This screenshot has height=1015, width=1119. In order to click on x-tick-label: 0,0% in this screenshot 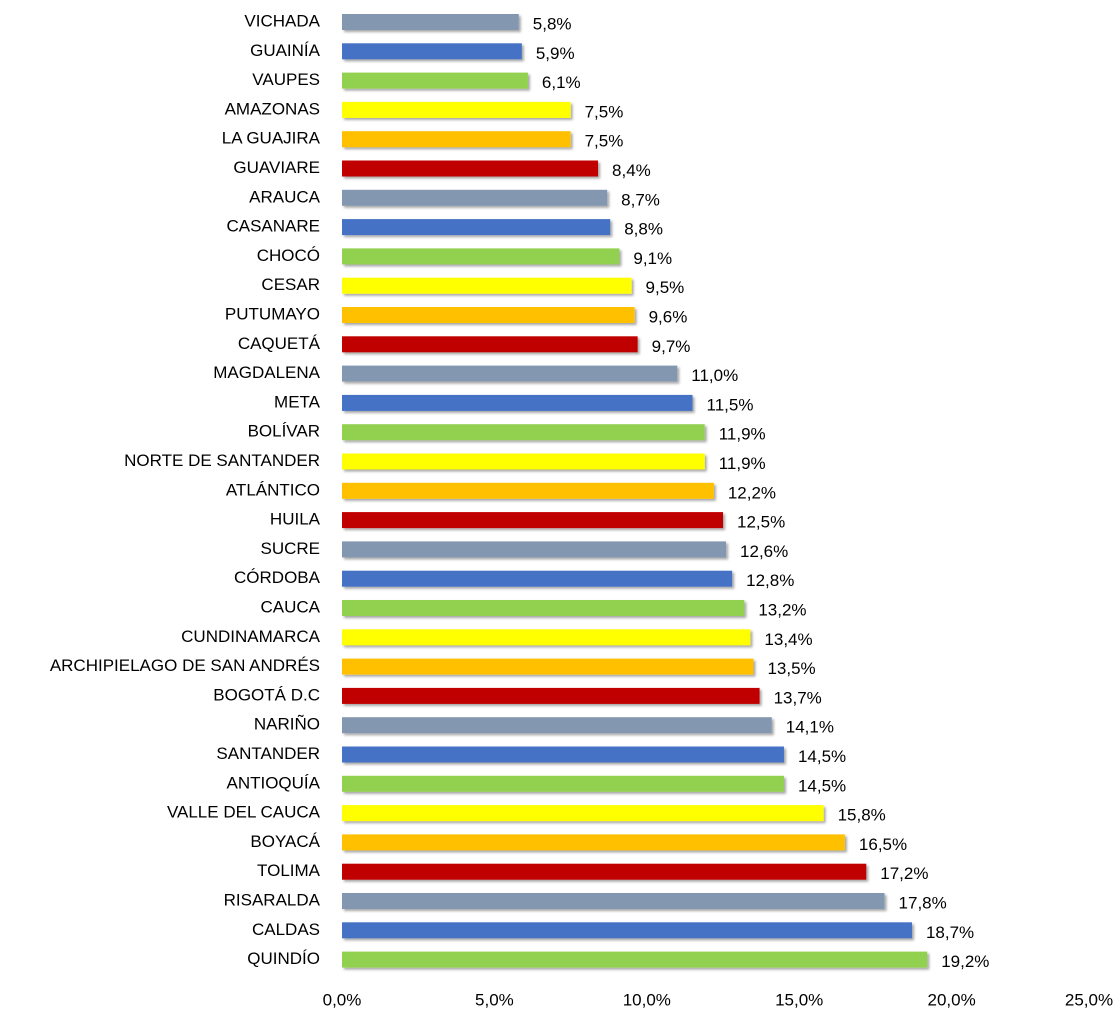, I will do `click(342, 999)`.